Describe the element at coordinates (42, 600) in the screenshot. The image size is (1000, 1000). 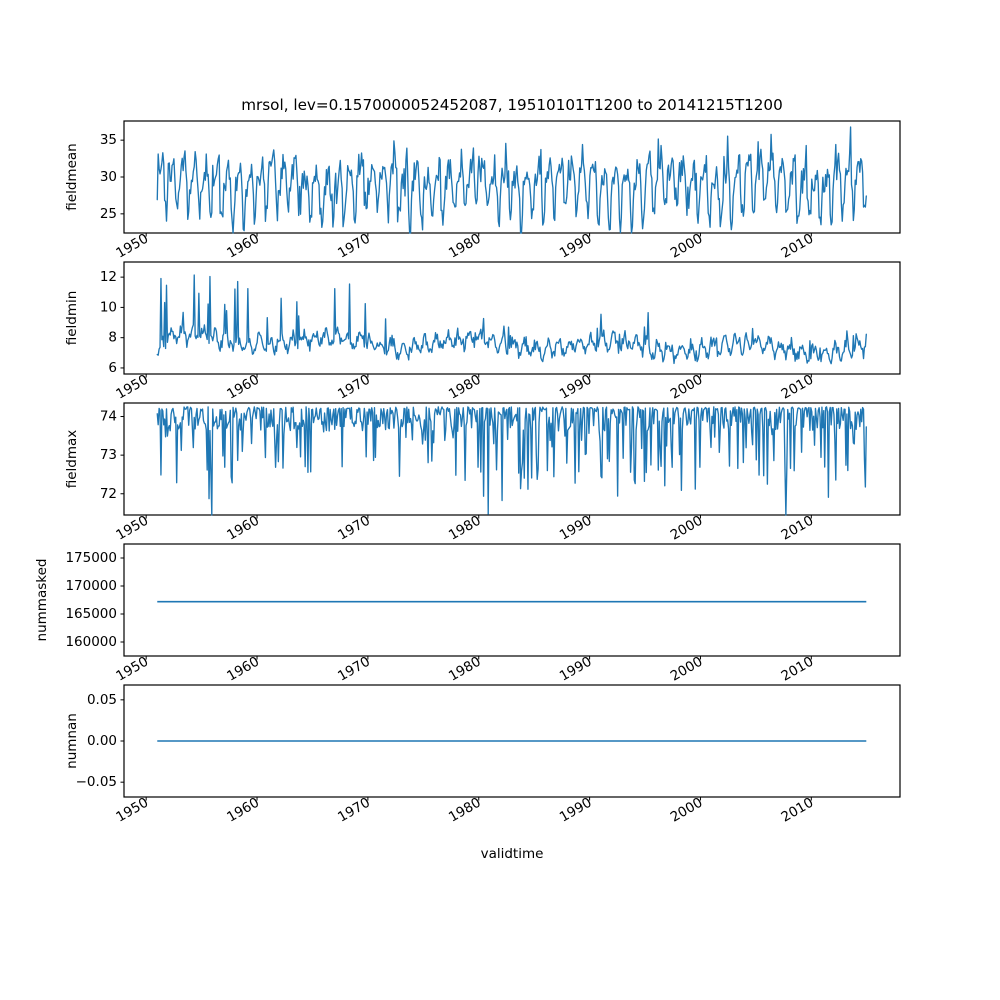
I see `y-axis-label-nummasked: nummasked` at that location.